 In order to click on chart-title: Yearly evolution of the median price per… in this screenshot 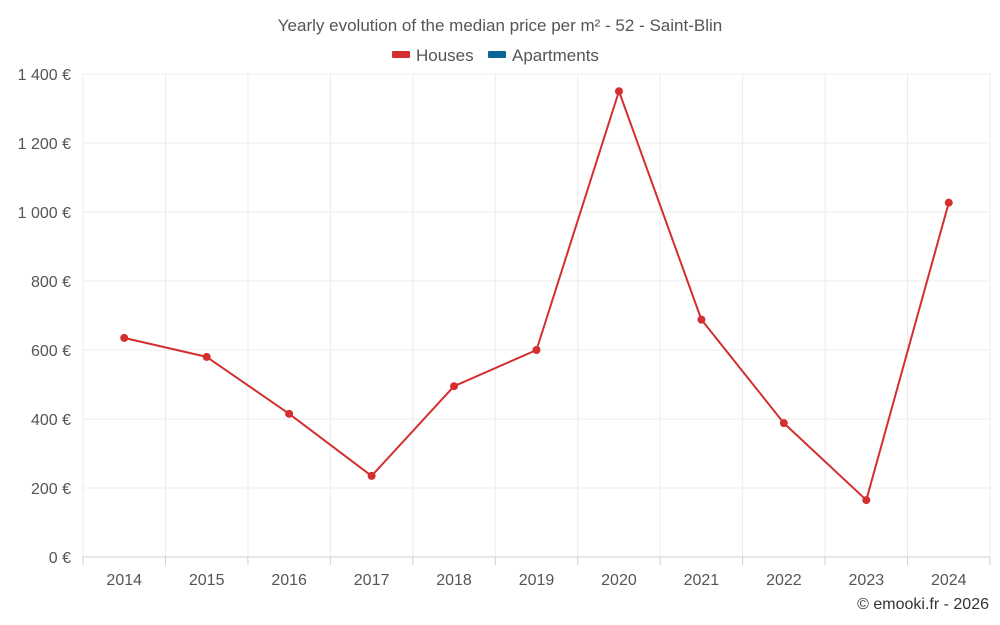, I will do `click(500, 25)`.